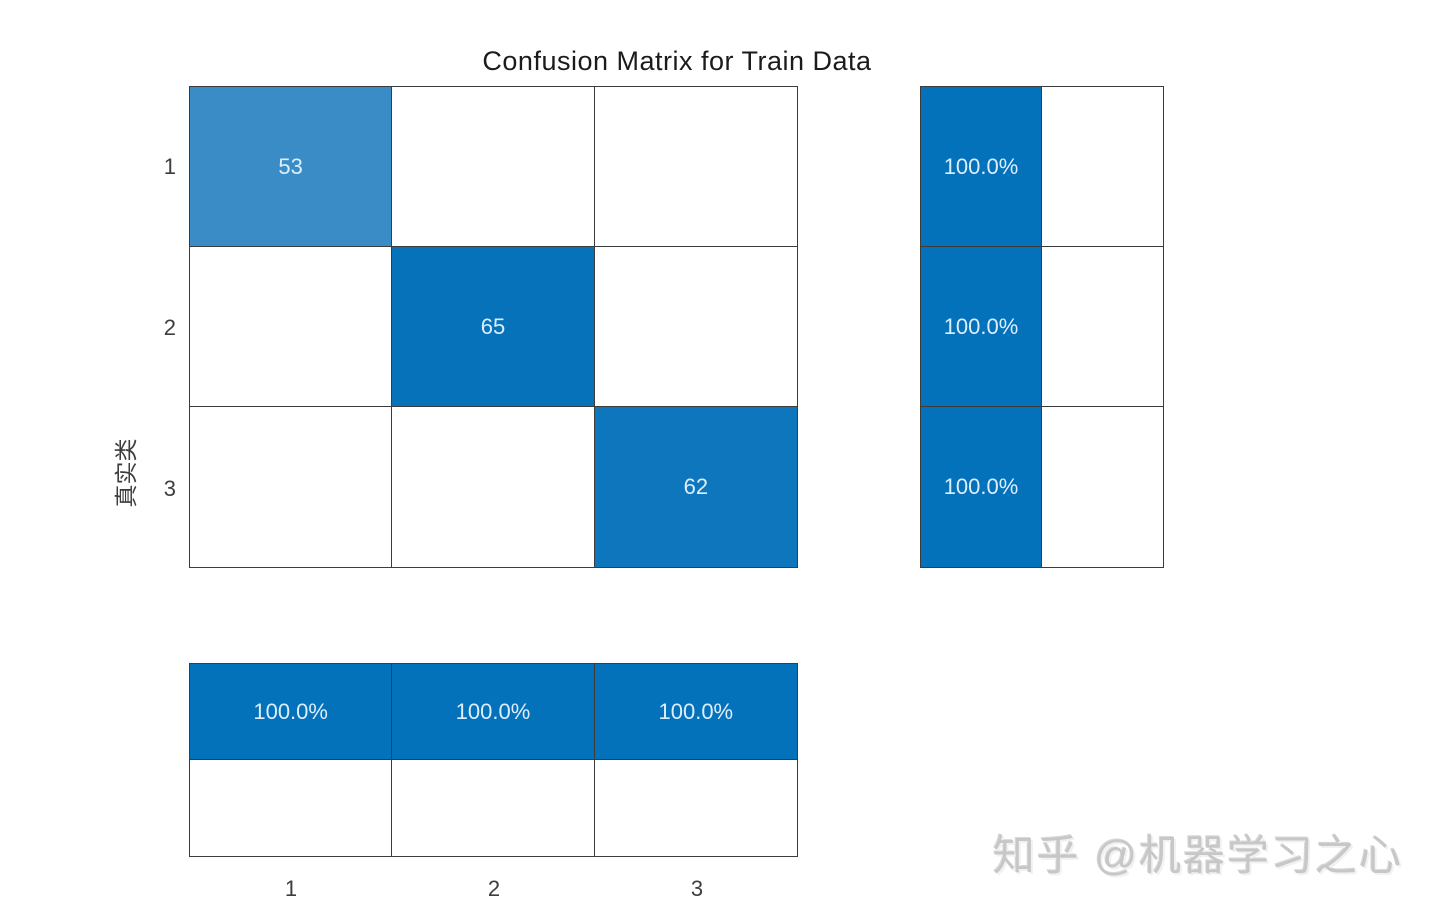 The image size is (1436, 912). I want to click on row-summary-incorrect-r2, so click(1102, 327).